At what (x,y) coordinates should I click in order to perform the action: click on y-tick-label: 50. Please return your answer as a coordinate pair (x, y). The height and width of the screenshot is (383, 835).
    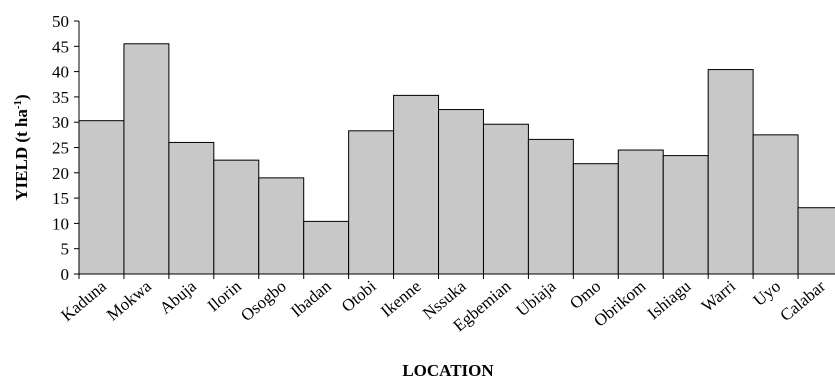
    Looking at the image, I should click on (60, 21).